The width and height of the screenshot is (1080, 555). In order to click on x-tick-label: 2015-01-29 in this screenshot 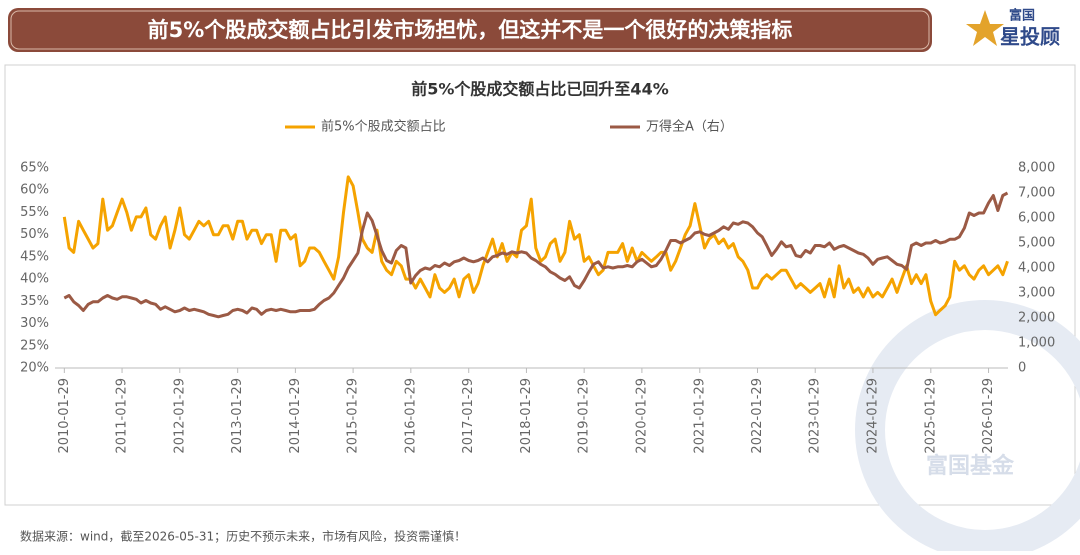, I will do `click(353, 416)`.